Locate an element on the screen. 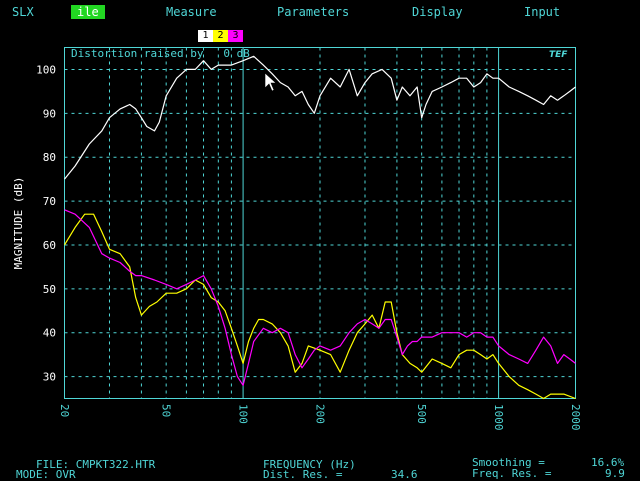 Image resolution: width=640 pixels, height=481 pixels. x-axis-label: FREQUENCY (Hz) is located at coordinates (309, 464).